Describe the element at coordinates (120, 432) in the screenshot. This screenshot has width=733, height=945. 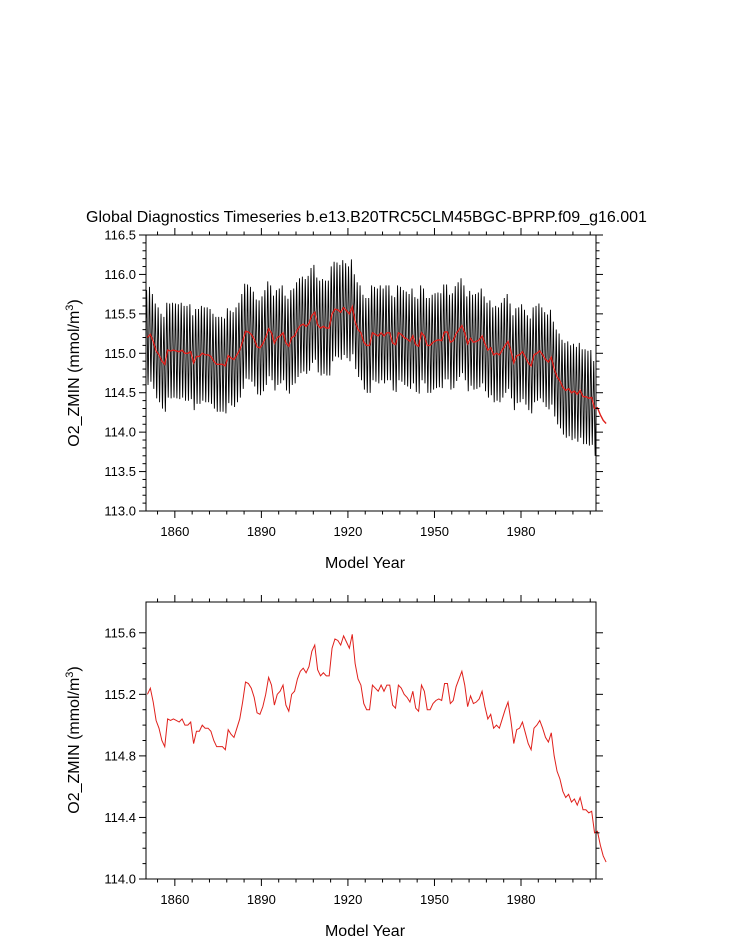
I see `top-y-tick-label: 114.0` at that location.